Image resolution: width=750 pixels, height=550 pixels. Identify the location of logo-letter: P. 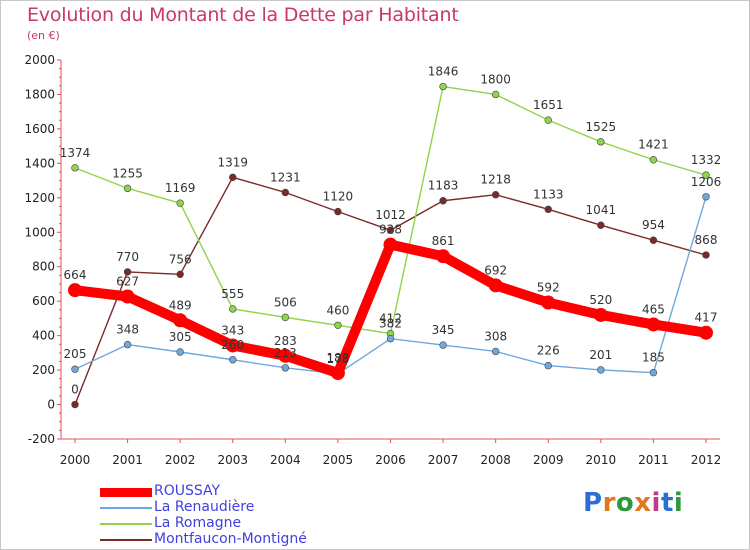
(593, 503).